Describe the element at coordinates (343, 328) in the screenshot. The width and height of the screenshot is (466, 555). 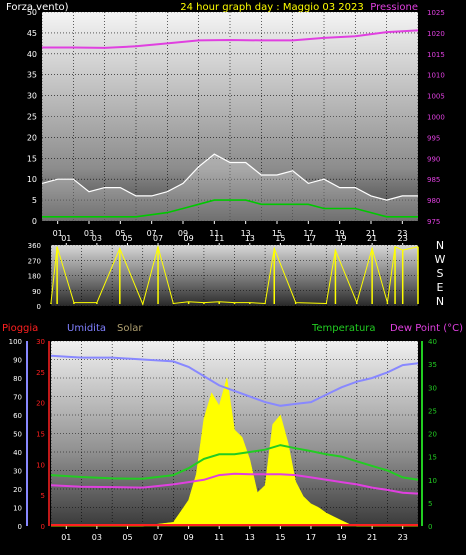
I see `temperature-axis-label: Temperatura` at that location.